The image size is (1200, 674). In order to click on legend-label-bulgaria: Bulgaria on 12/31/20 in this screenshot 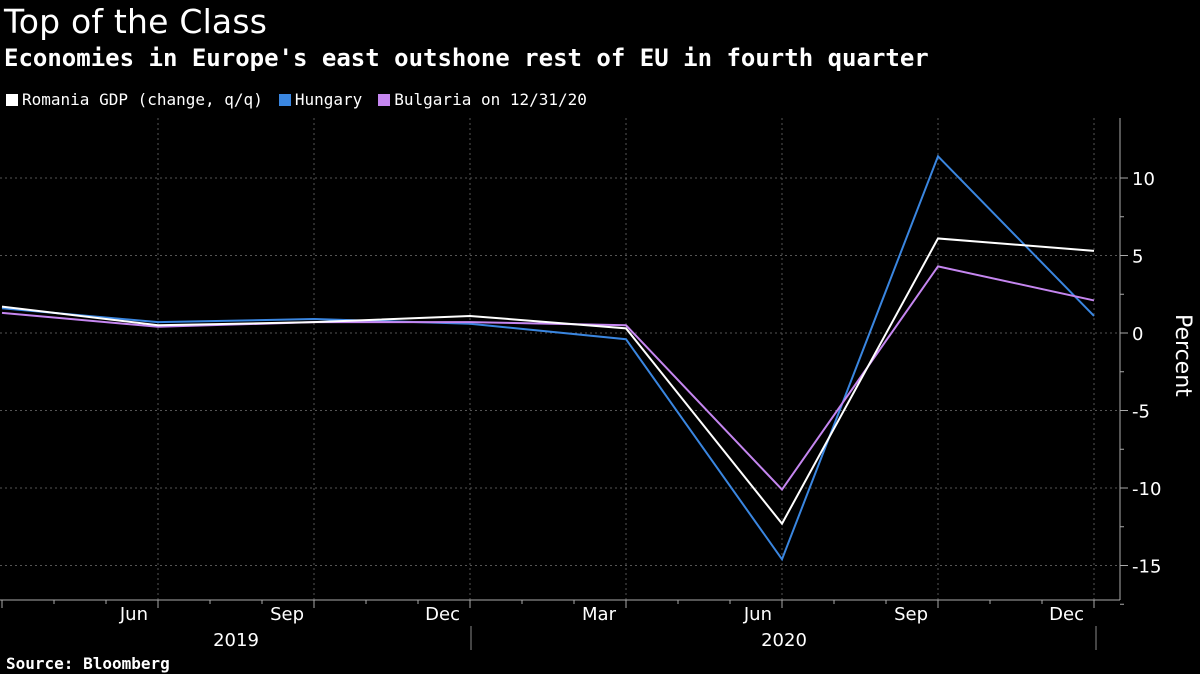, I will do `click(490, 99)`.